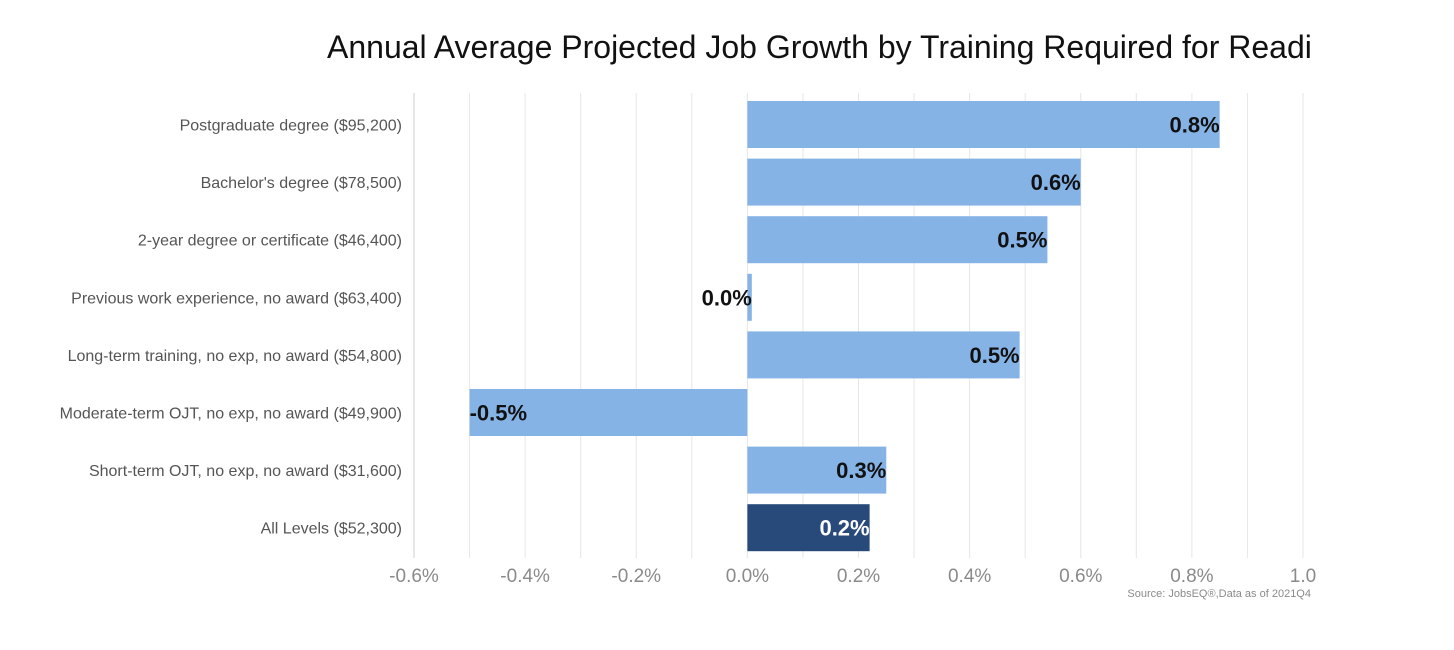 Image resolution: width=1454 pixels, height=650 pixels. I want to click on x-tick-label: 0.2%, so click(858, 576).